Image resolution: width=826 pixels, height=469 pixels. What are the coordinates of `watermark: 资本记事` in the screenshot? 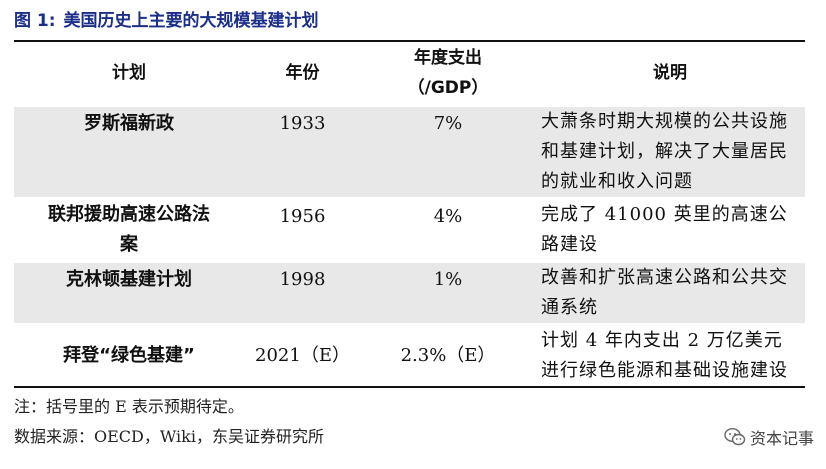 It's located at (769, 437).